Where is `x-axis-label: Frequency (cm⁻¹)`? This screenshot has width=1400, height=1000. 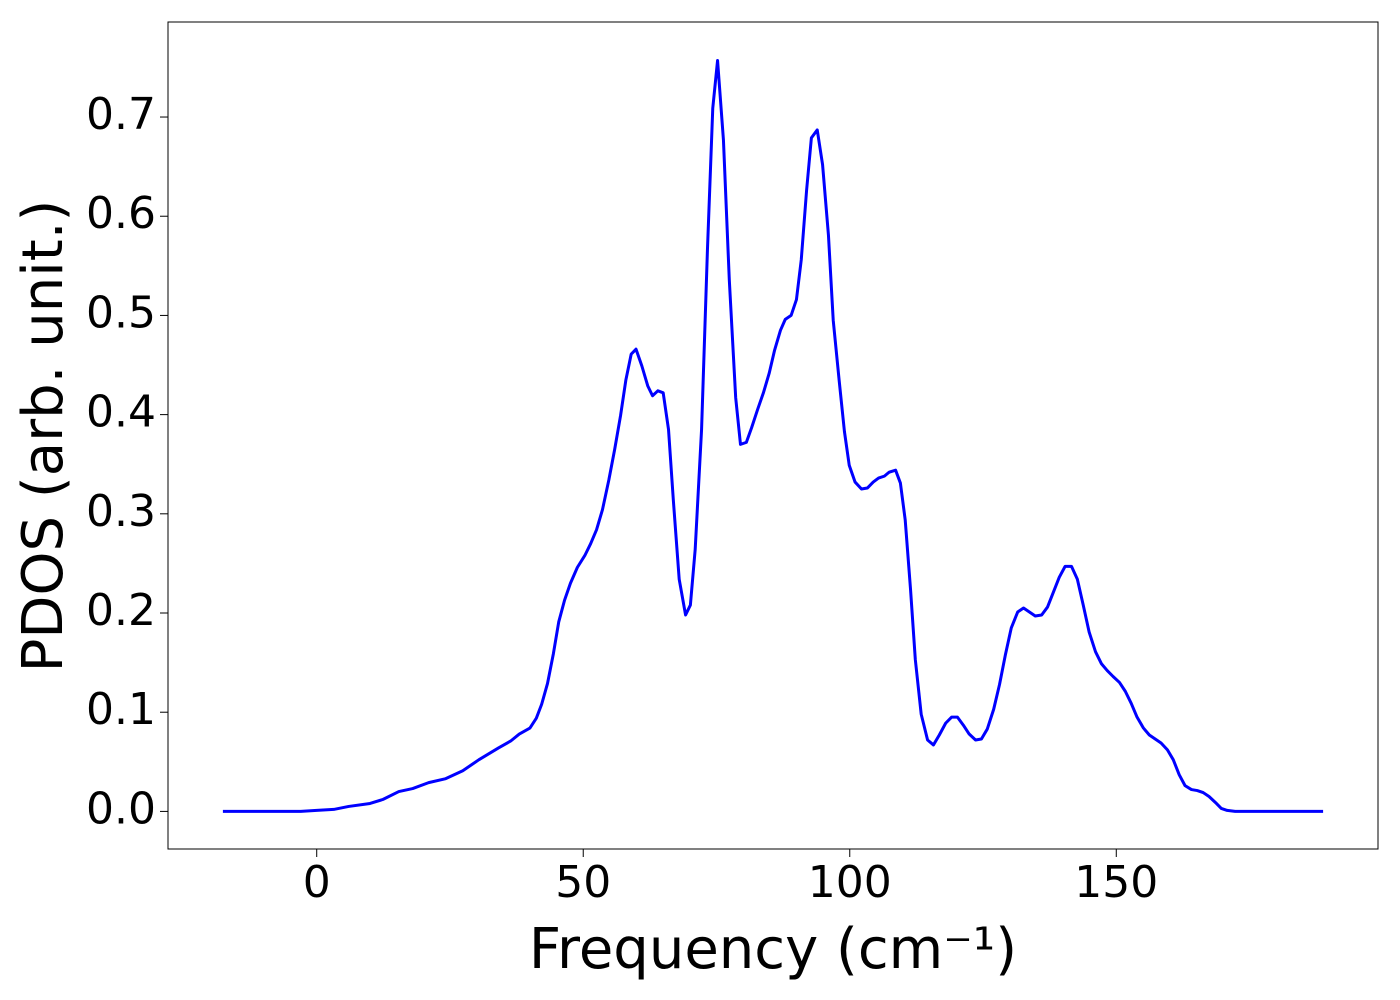 x-axis-label: Frequency (cm⁻¹) is located at coordinates (773, 949).